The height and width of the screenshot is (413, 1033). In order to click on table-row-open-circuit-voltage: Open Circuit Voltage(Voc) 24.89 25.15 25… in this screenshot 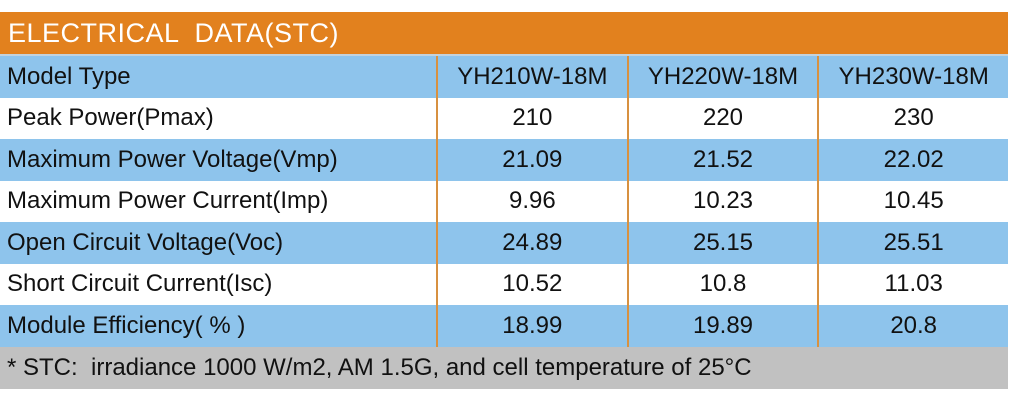, I will do `click(504, 243)`.